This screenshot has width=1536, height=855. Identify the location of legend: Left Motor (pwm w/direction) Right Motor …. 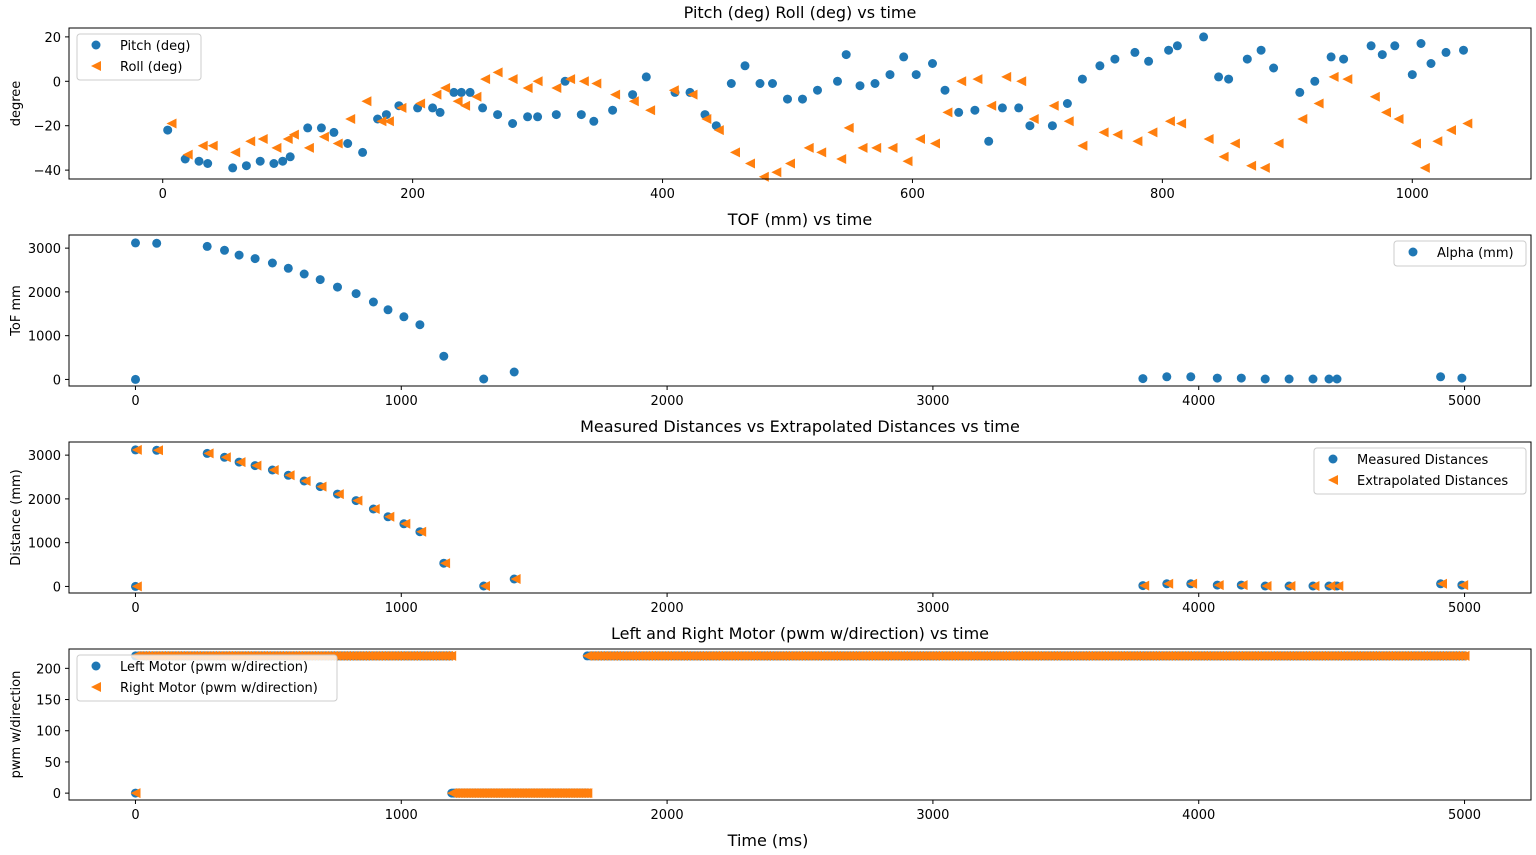
(207, 678).